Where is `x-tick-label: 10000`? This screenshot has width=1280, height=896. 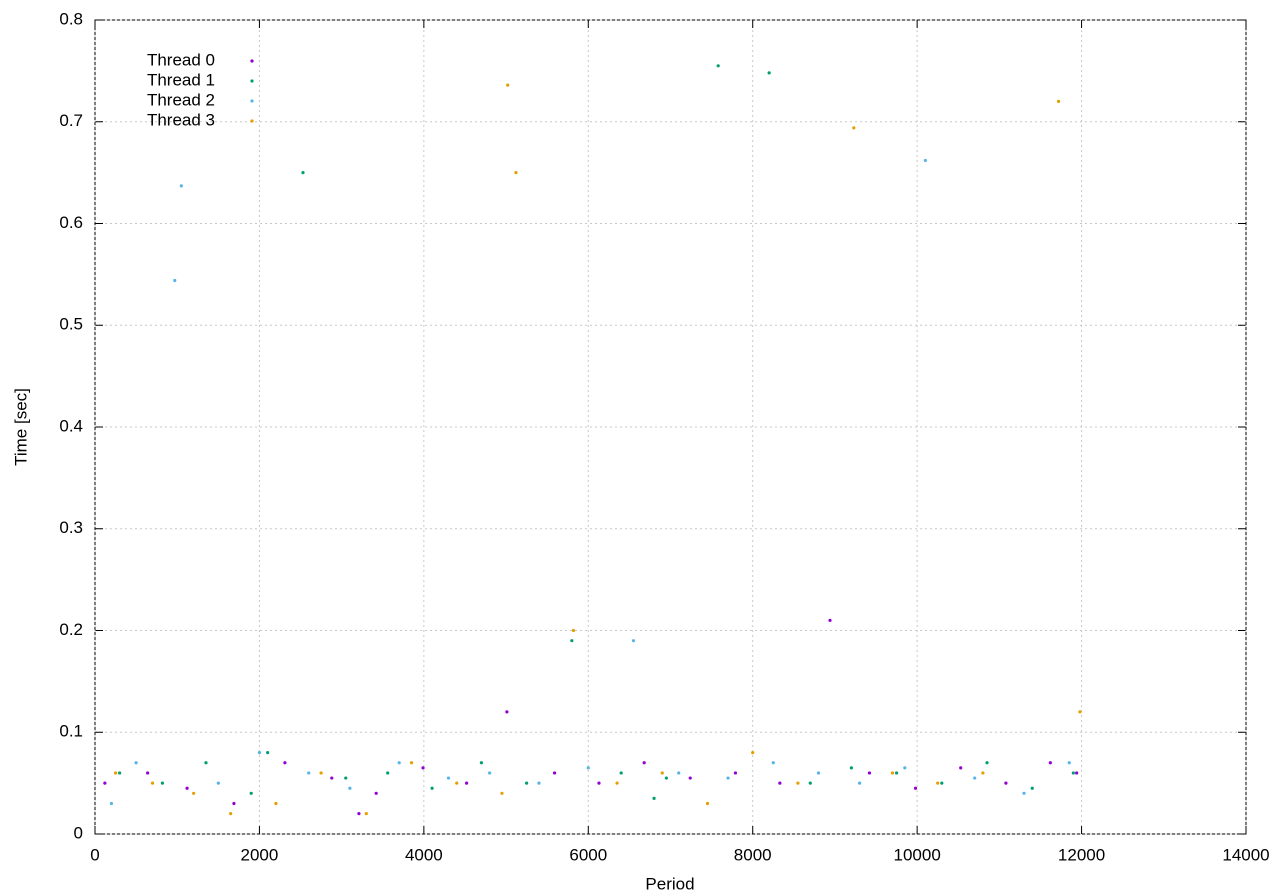
x-tick-label: 10000 is located at coordinates (917, 854).